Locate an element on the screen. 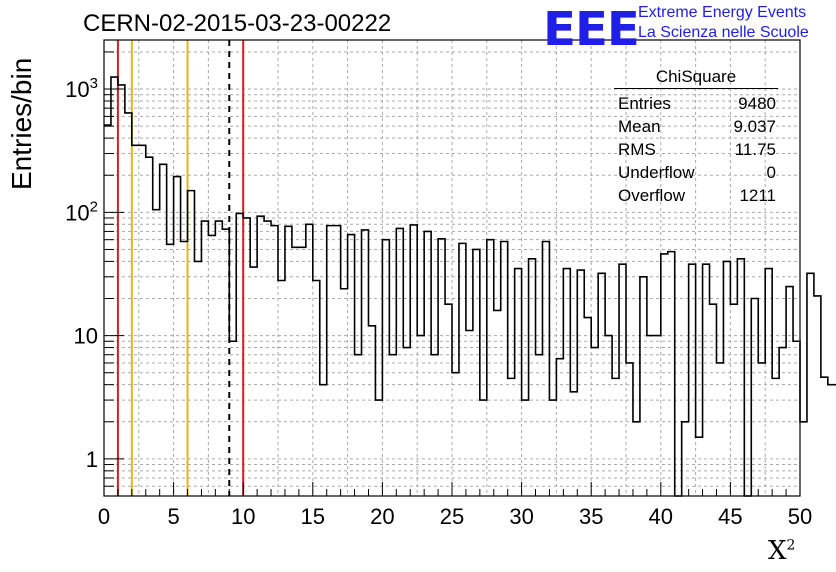 This screenshot has height=572, width=836. x-tick-label: 40 is located at coordinates (661, 516).